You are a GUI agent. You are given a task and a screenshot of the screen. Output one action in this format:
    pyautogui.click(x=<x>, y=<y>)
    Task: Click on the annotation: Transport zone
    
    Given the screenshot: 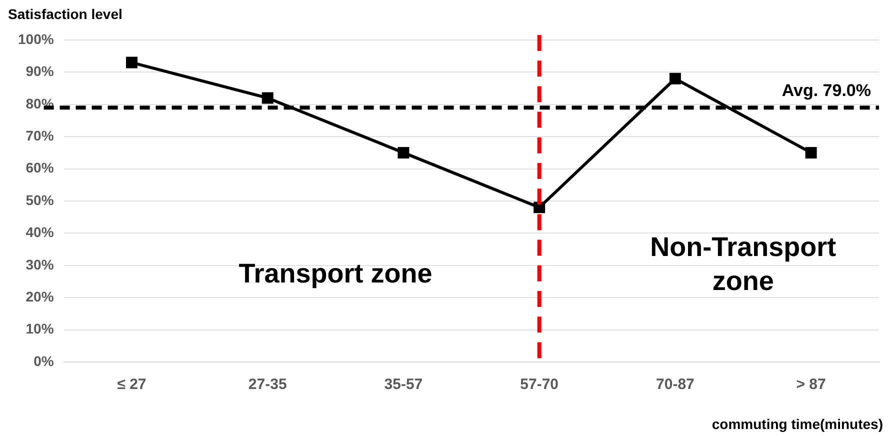 What is the action you would take?
    pyautogui.click(x=335, y=273)
    